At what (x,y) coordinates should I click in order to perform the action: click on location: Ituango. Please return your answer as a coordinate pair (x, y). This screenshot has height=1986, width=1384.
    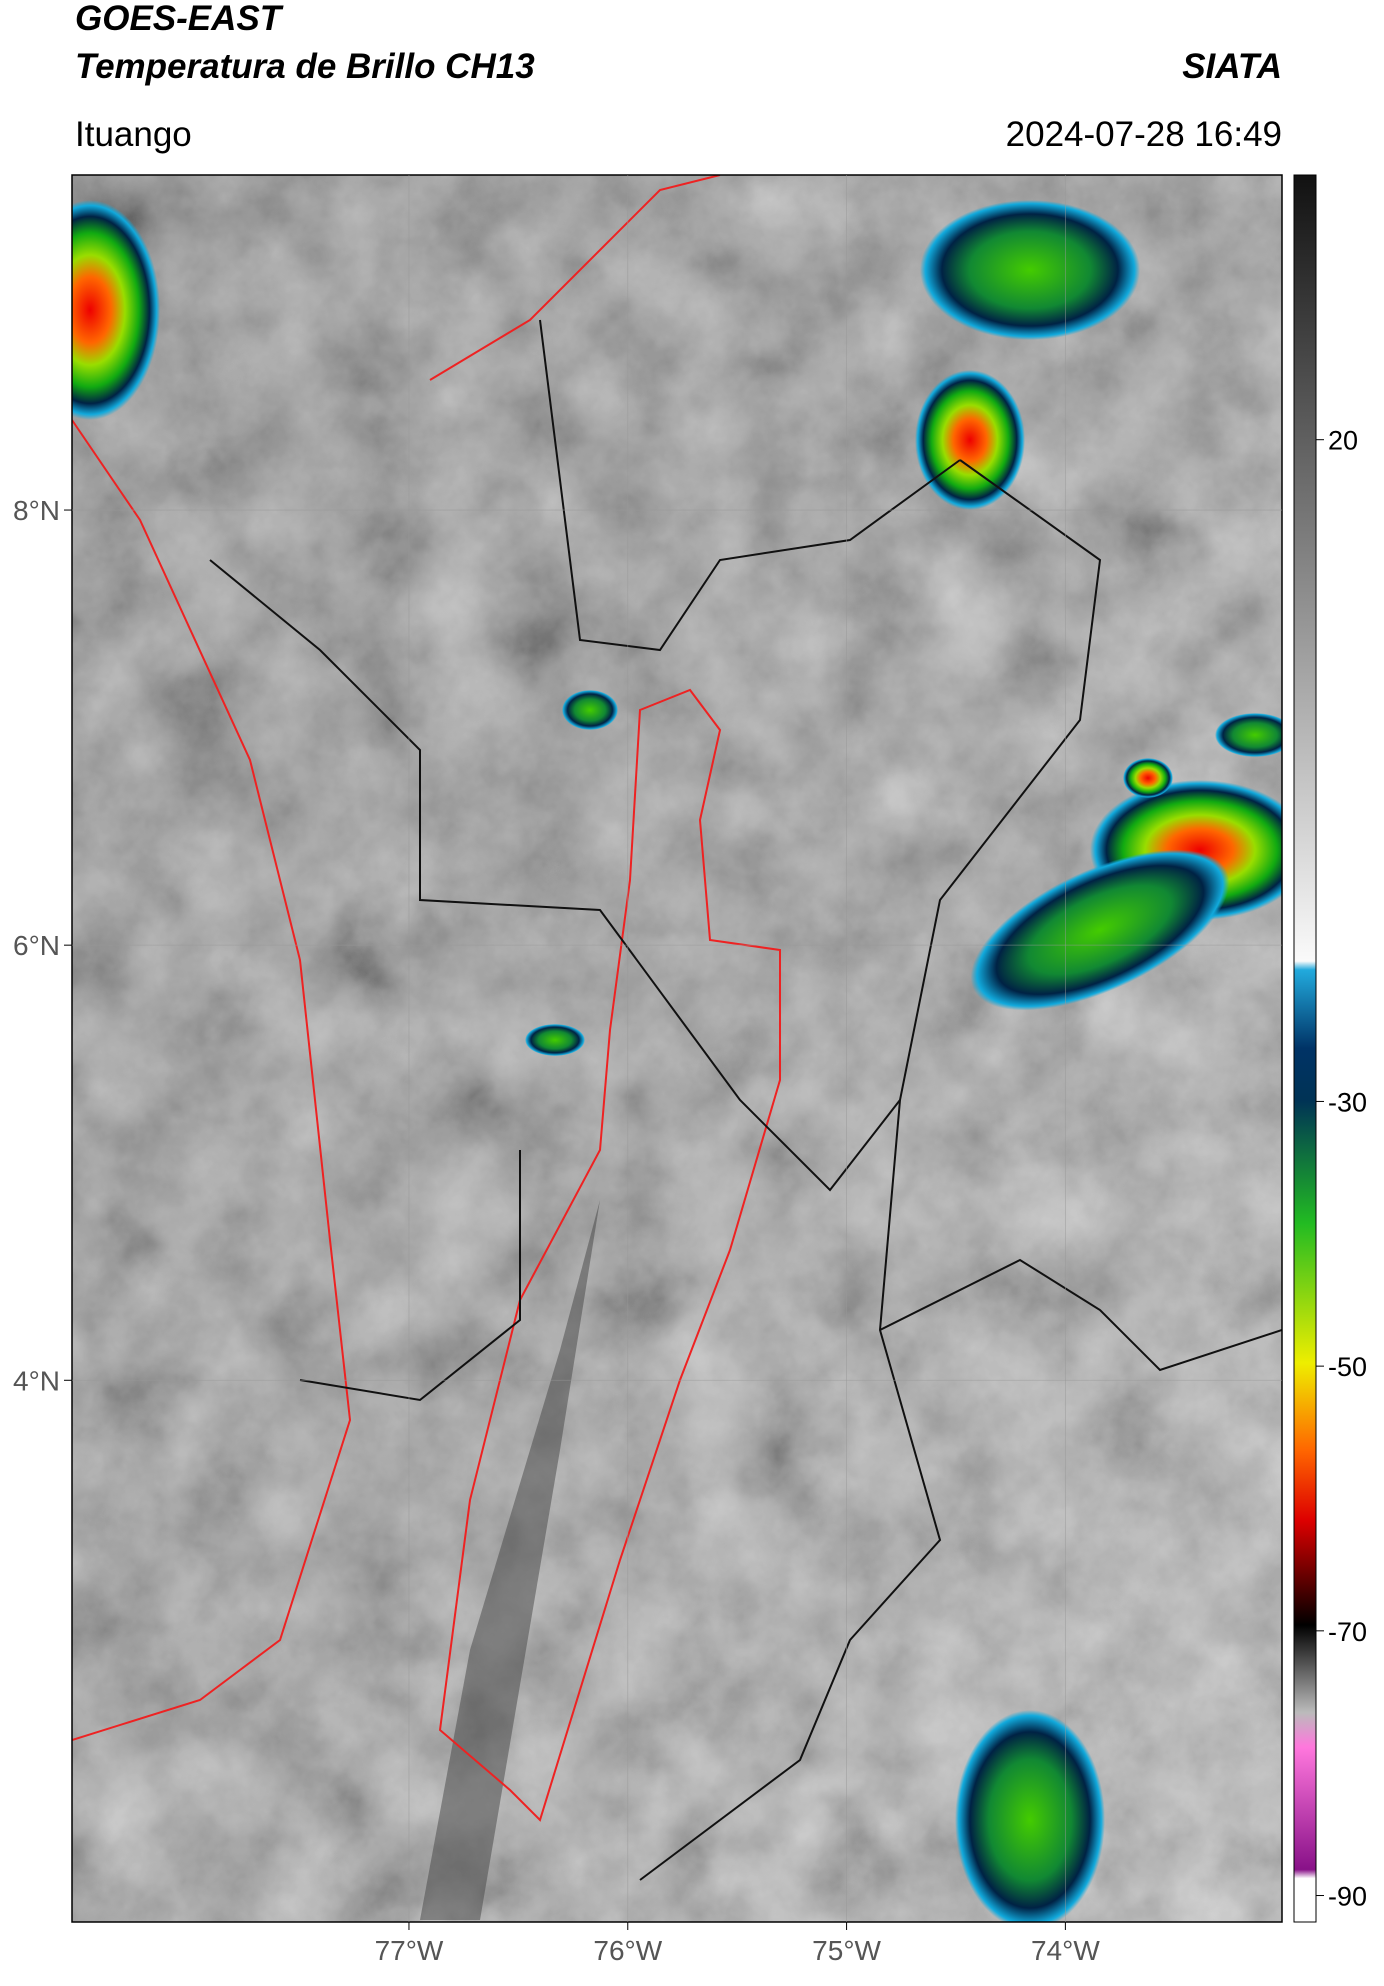
    Looking at the image, I should click on (133, 134).